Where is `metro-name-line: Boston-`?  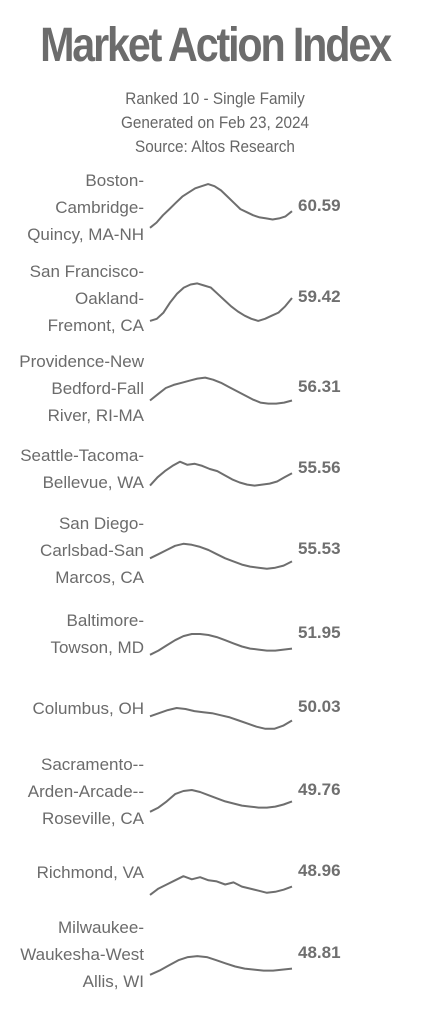
metro-name-line: Boston- is located at coordinates (114, 180).